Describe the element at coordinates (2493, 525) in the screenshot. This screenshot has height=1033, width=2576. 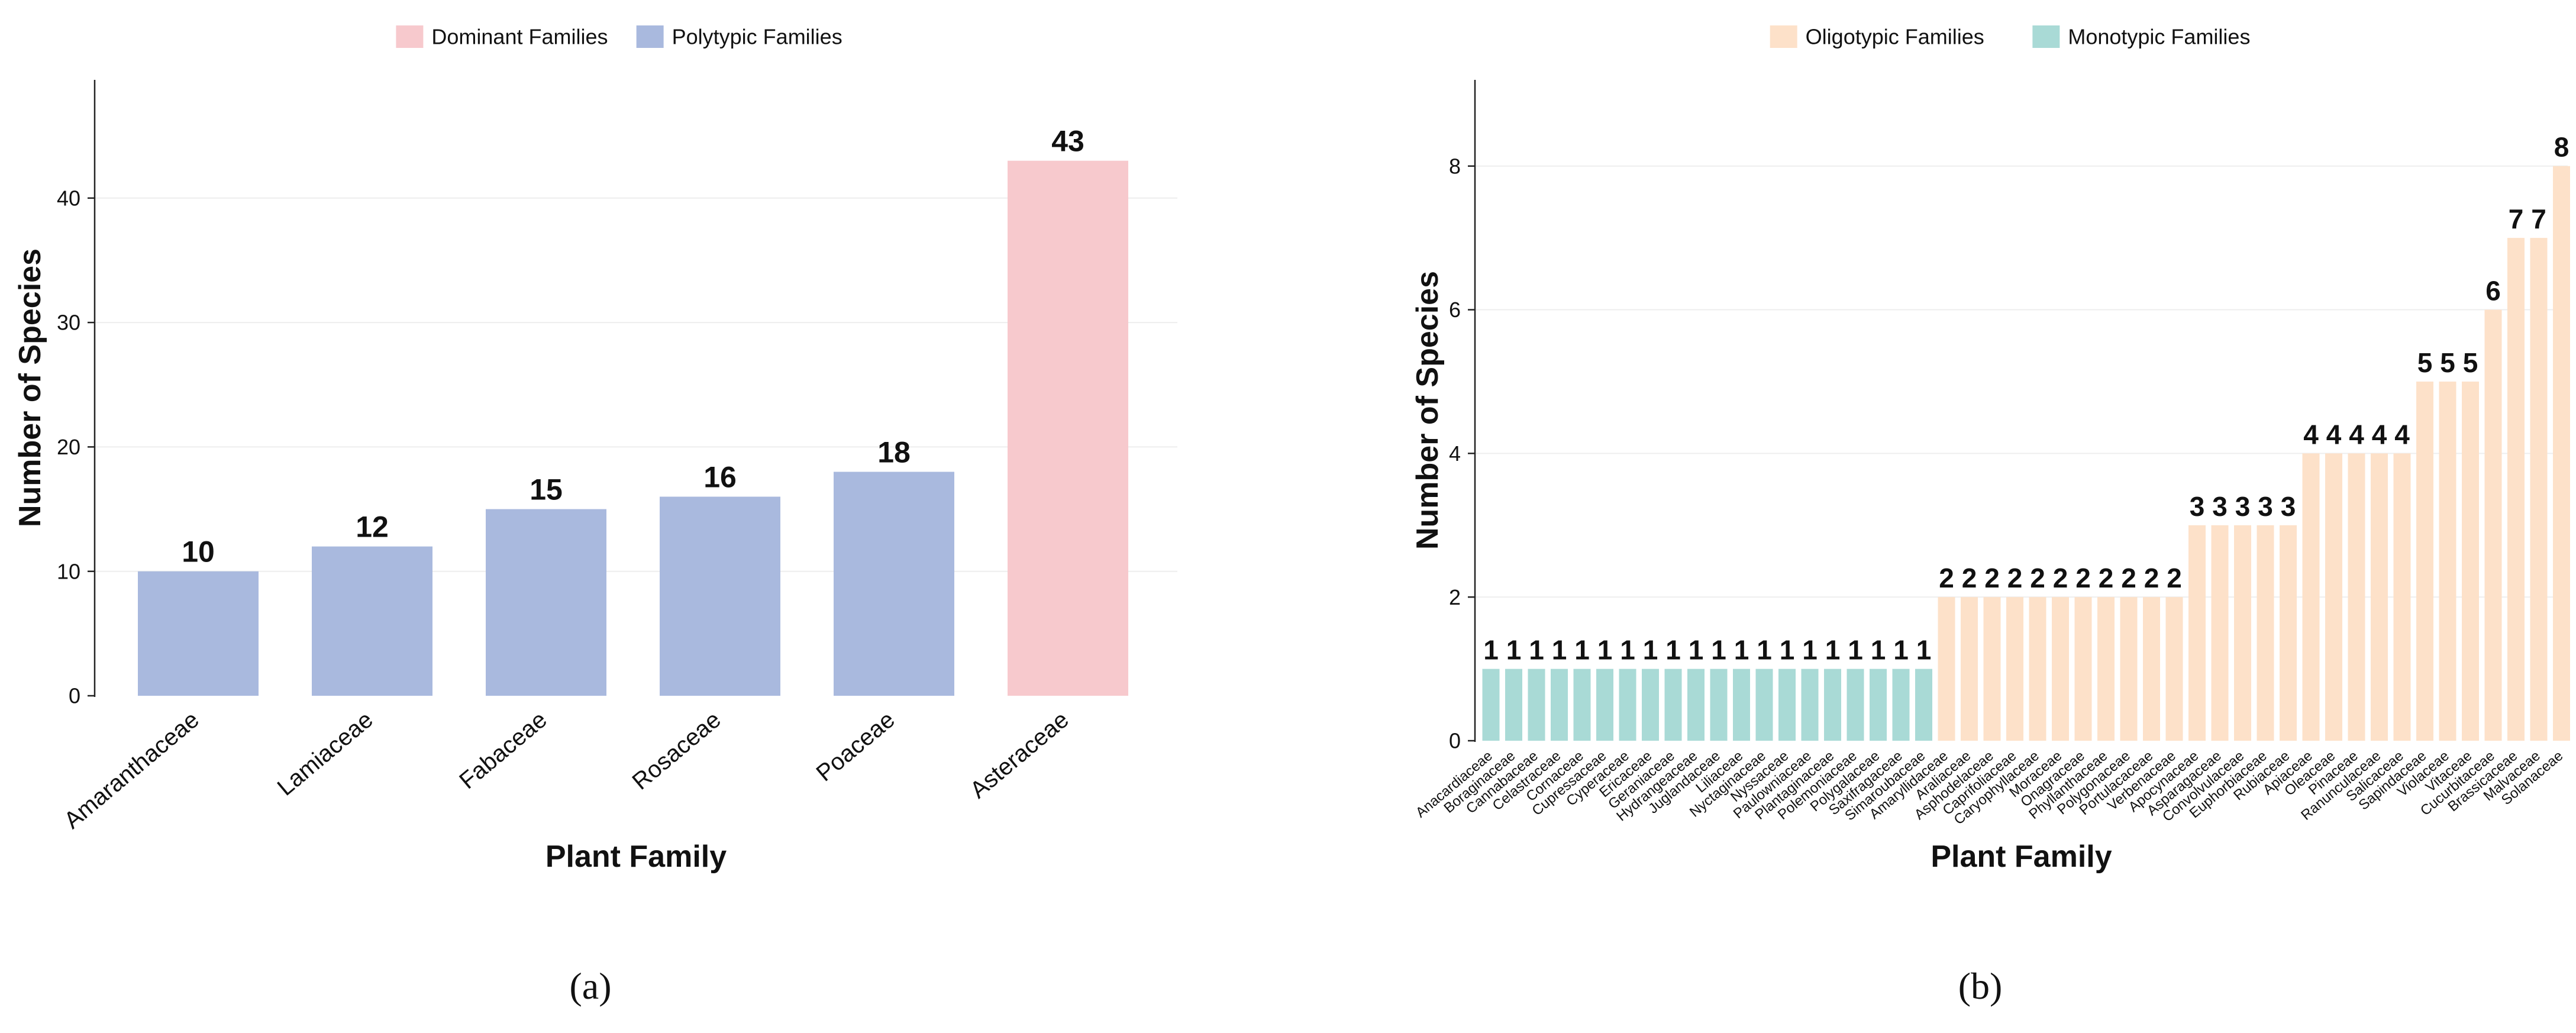
I see `chart2-bar-cucurbitaceae` at that location.